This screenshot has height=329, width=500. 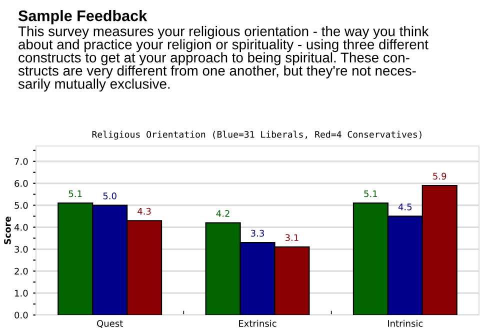 What do you see at coordinates (83, 17) in the screenshot?
I see `text: Sample Feedback` at bounding box center [83, 17].